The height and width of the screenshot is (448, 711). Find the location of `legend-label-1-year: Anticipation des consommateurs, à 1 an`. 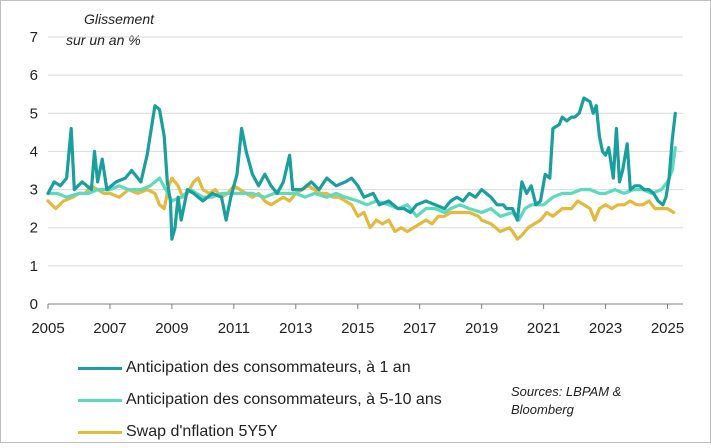

legend-label-1-year: Anticipation des consommateurs, à 1 an is located at coordinates (268, 367).